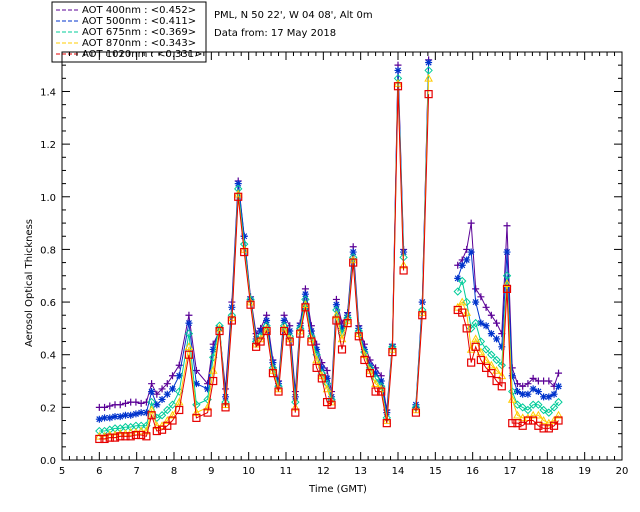 The width and height of the screenshot is (640, 512). What do you see at coordinates (139, 21) in the screenshot?
I see `legend-label: AOT 500nm : <0.411>` at bounding box center [139, 21].